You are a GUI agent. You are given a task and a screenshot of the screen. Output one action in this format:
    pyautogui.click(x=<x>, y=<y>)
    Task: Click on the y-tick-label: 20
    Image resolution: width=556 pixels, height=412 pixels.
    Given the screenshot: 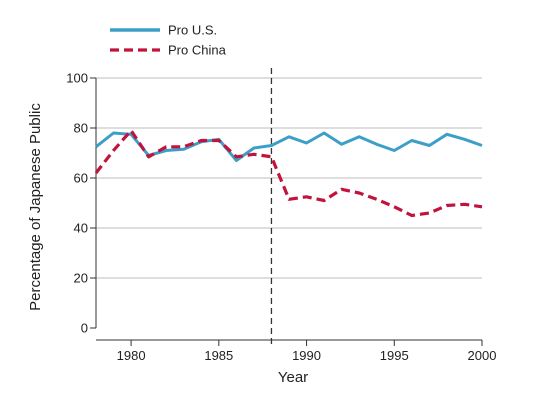 What is the action you would take?
    pyautogui.click(x=81, y=278)
    